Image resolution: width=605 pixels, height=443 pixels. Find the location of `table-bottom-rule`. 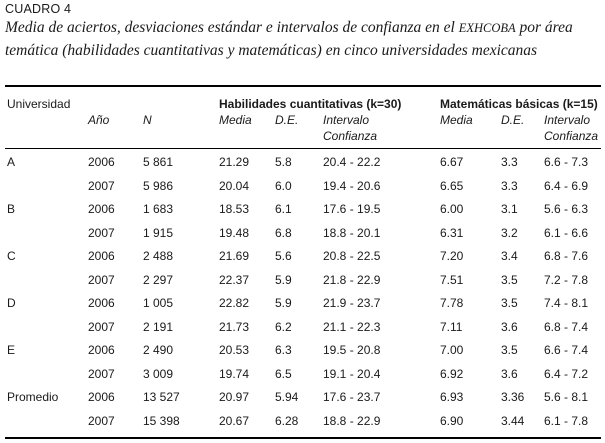

table-bottom-rule is located at coordinates (303, 438).